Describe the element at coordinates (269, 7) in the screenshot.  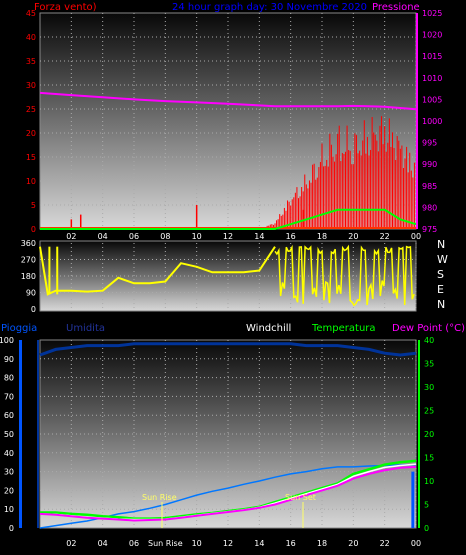
I see `panel1-title-date: 24 hour graph day: 30 Novembre 2020` at that location.